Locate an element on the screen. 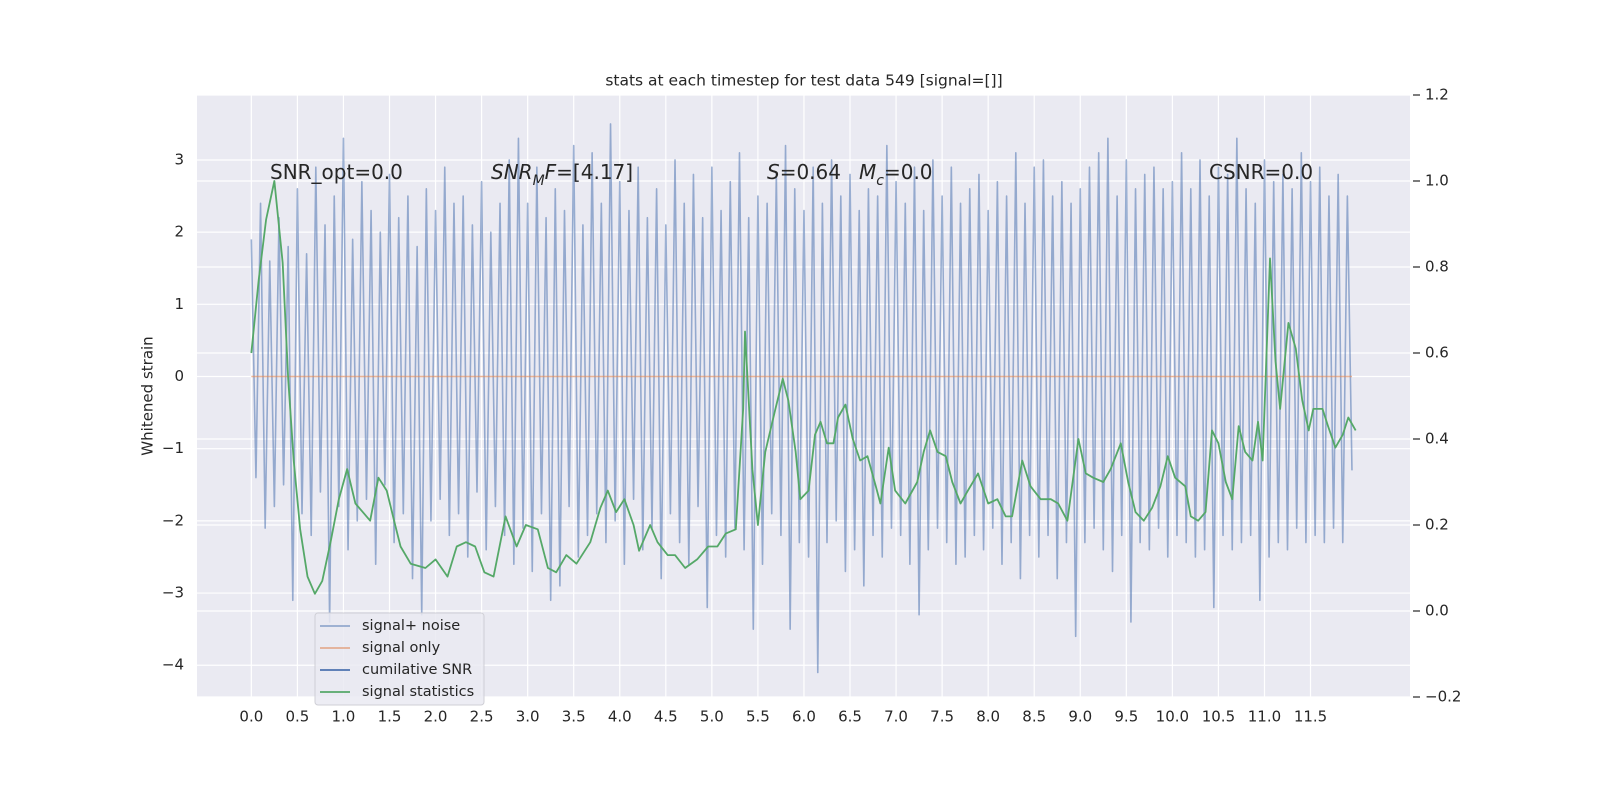 The height and width of the screenshot is (804, 1600). y2-tick-label: 0.0 is located at coordinates (1437, 611).